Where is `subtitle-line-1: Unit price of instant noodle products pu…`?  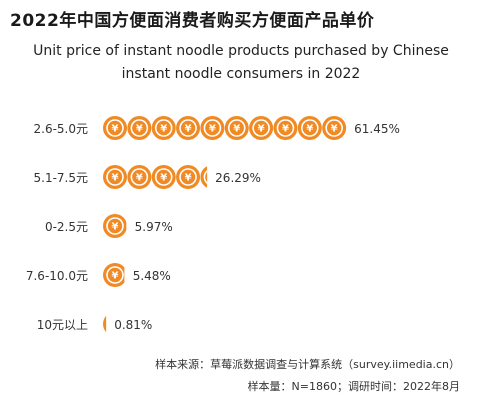 subtitle-line-1: Unit price of instant noodle products pu… is located at coordinates (241, 51).